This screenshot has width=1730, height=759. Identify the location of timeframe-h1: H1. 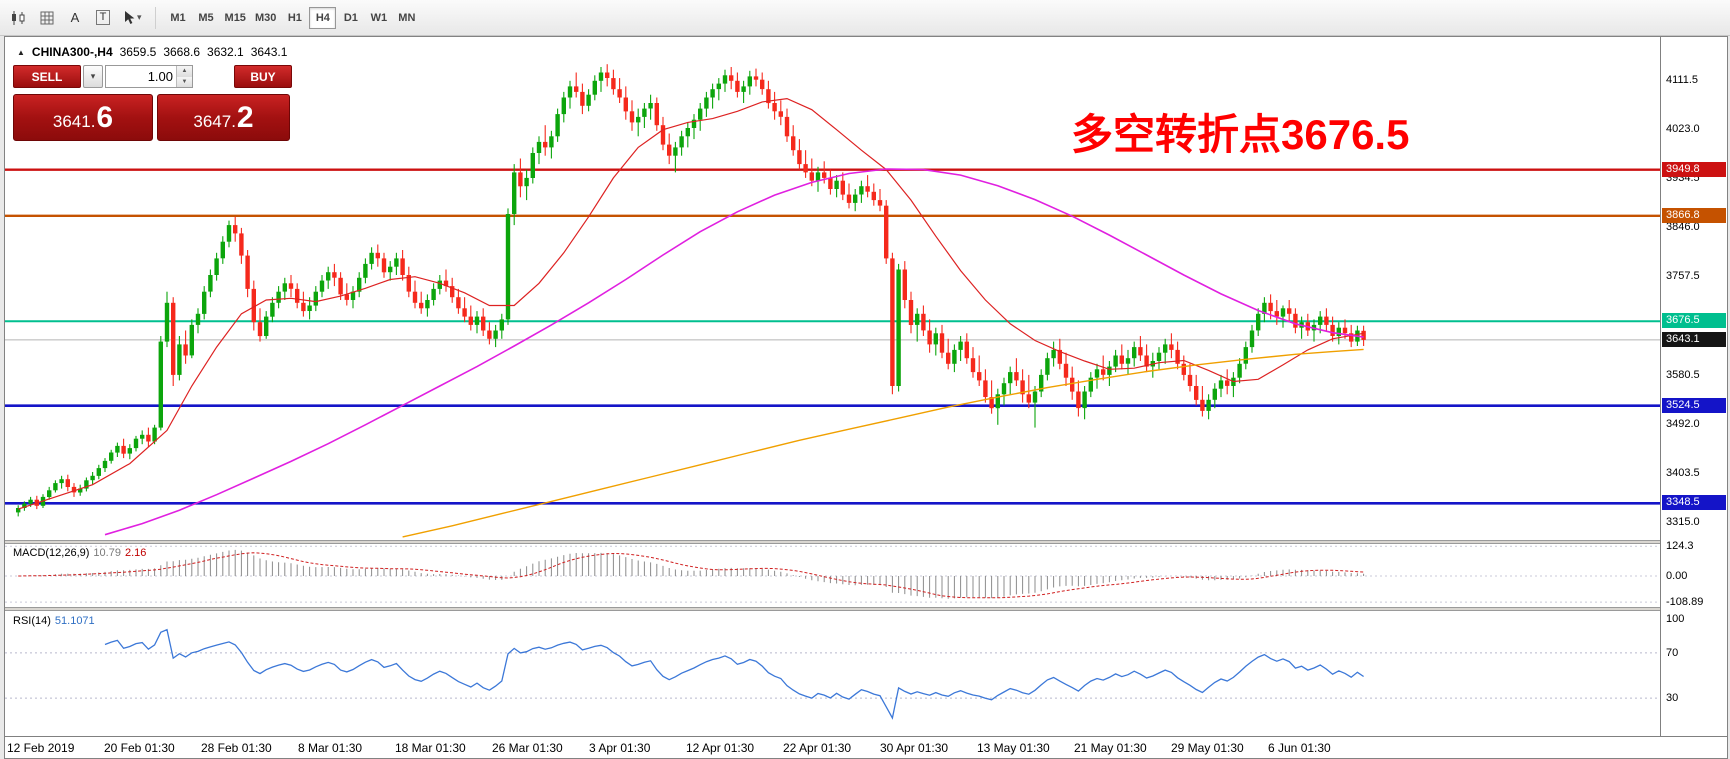
(294, 18).